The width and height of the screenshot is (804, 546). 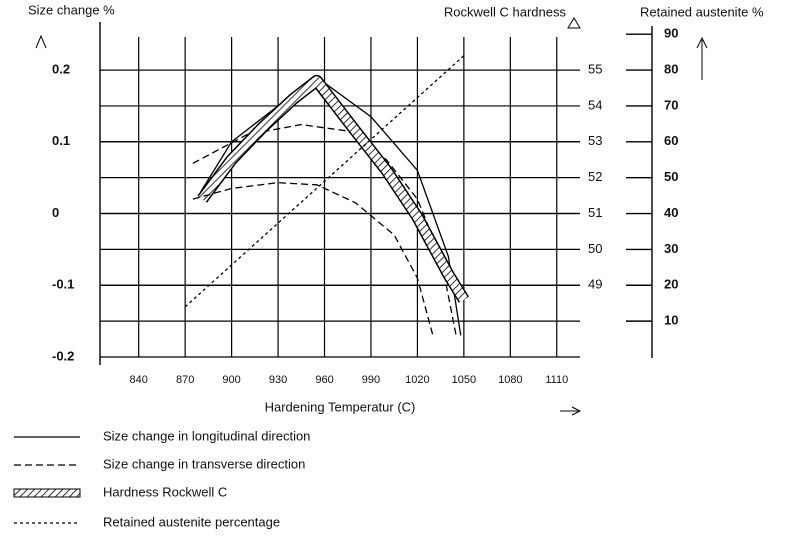 What do you see at coordinates (204, 463) in the screenshot?
I see `legend-label: Size change in transverse direction` at bounding box center [204, 463].